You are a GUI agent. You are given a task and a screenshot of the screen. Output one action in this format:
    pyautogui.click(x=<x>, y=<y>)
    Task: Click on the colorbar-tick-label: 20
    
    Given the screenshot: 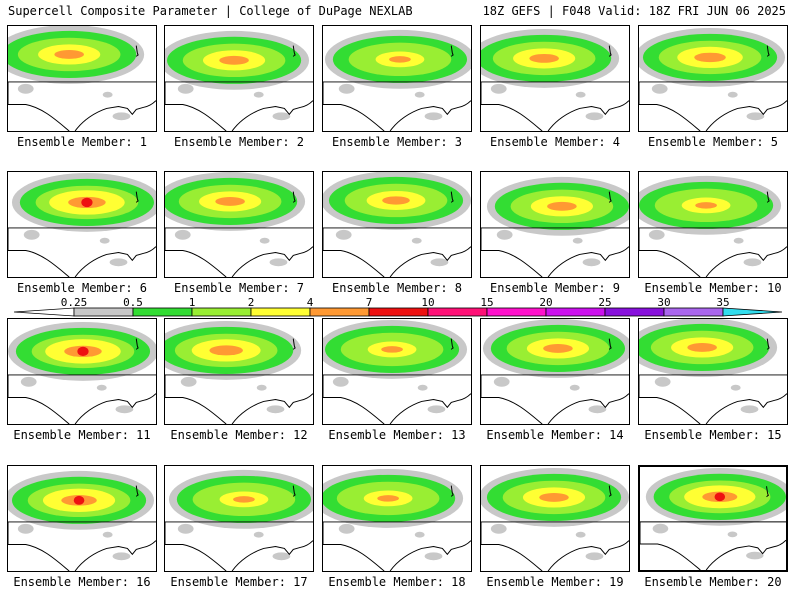 What is the action you would take?
    pyautogui.click(x=545, y=302)
    